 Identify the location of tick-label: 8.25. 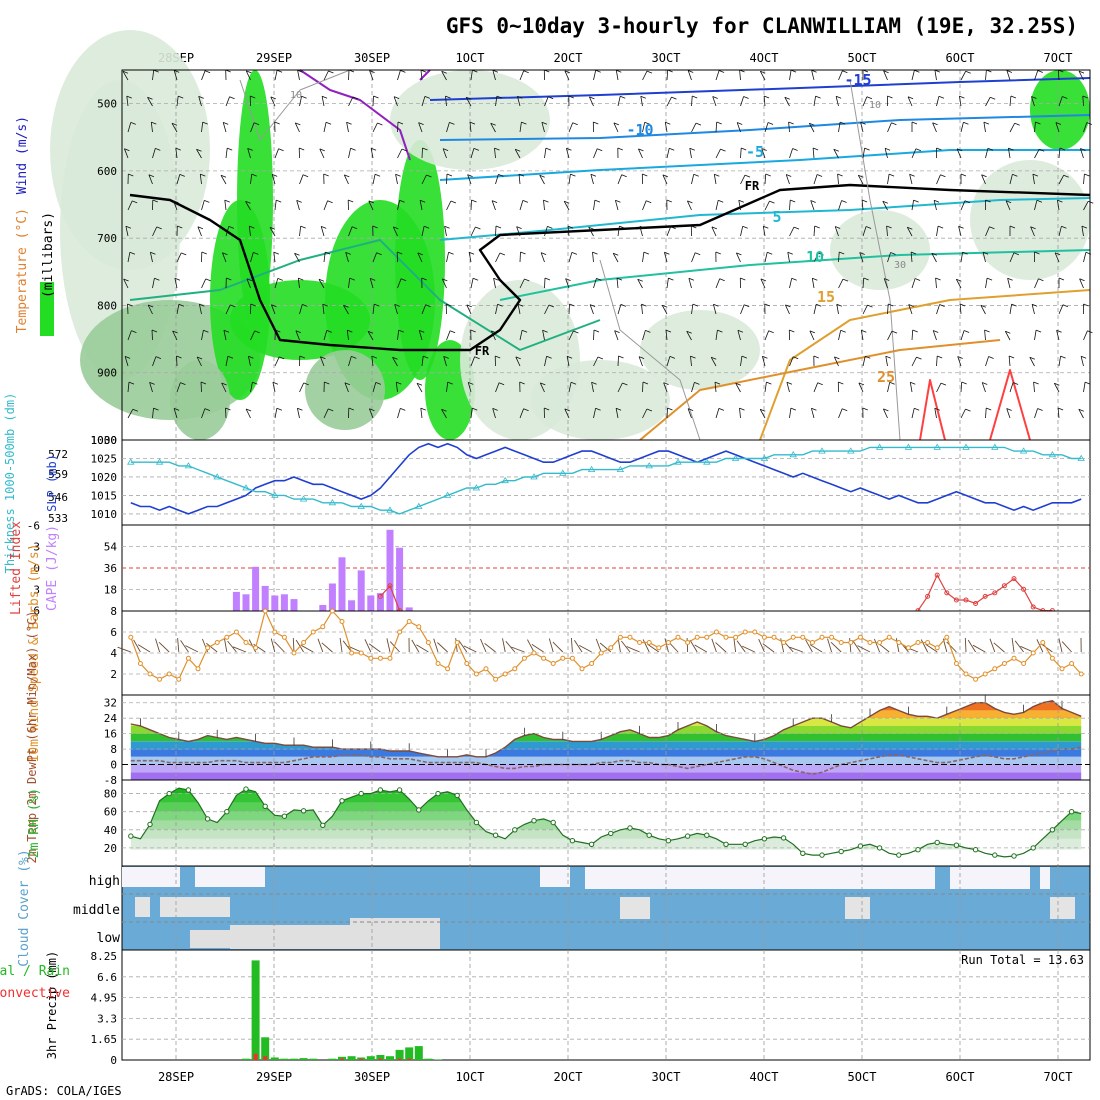
(104, 956).